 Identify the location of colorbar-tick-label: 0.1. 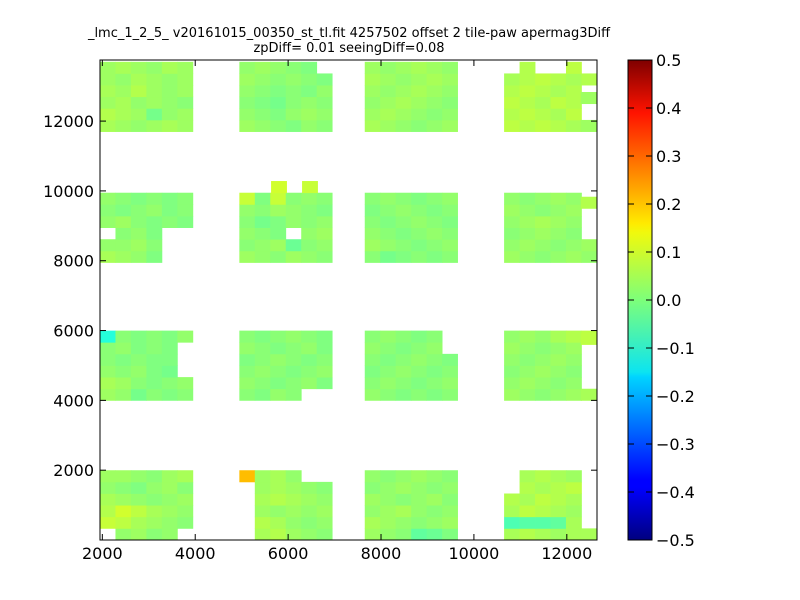
(668, 252).